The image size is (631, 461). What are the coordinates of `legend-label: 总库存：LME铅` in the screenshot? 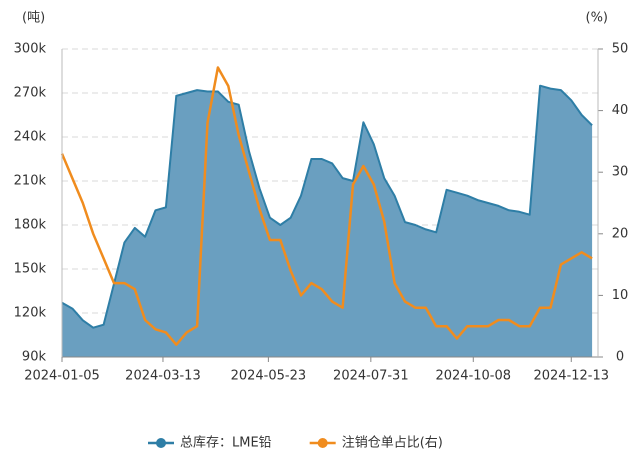 It's located at (226, 443).